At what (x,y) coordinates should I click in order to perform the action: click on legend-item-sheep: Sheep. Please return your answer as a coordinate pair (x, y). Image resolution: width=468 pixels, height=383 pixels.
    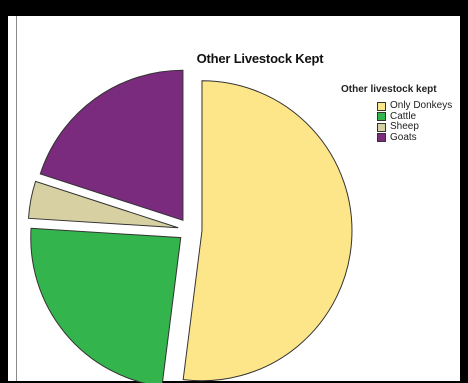
    Looking at the image, I should click on (419, 127).